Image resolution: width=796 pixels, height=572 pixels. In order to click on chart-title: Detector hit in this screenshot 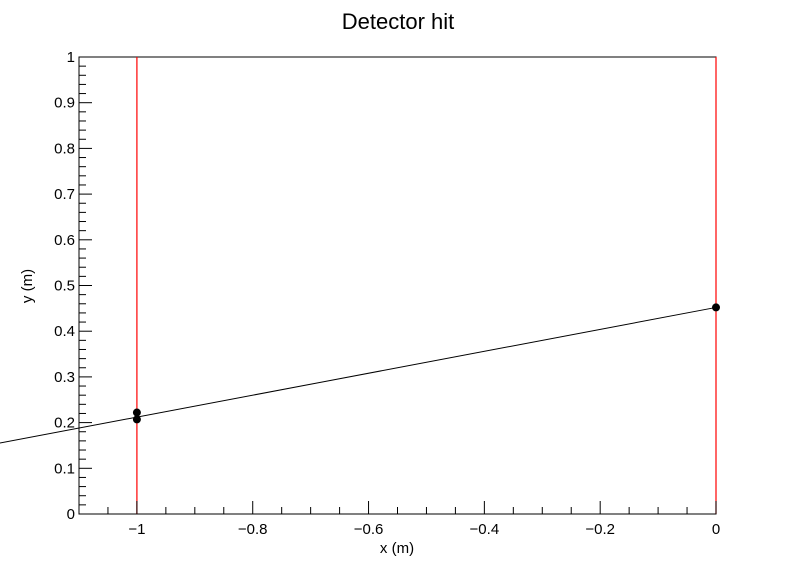, I will do `click(398, 21)`.